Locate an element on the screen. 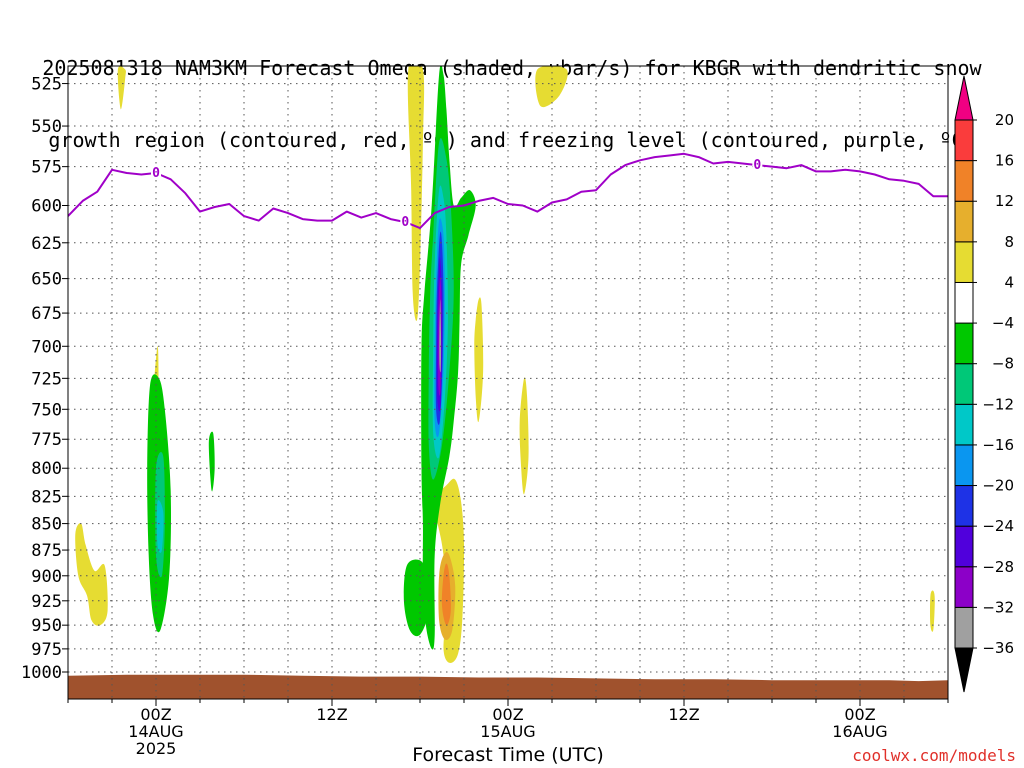 This screenshot has width=1024, height=768. y-tick-label: 850 is located at coordinates (46, 525).